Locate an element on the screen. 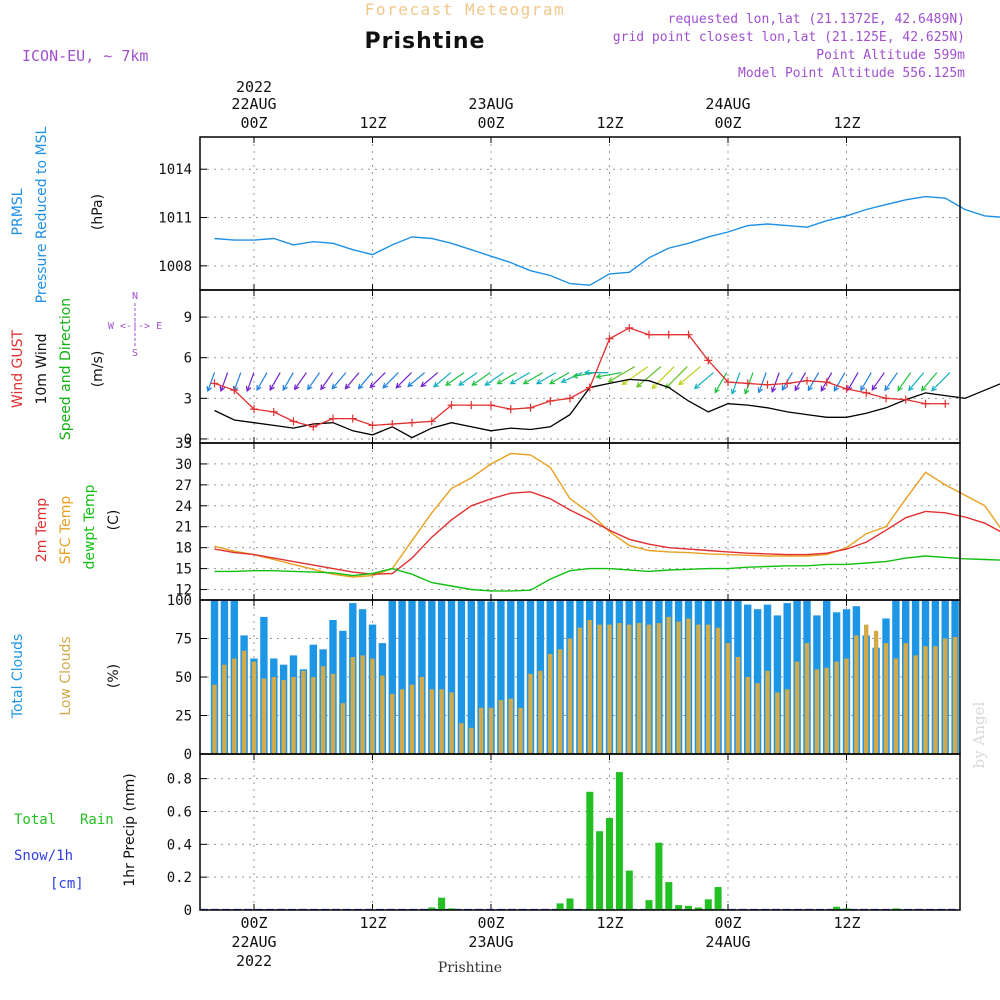 The height and width of the screenshot is (1000, 1000). pressure-unit-label: (hPa) is located at coordinates (98, 212).